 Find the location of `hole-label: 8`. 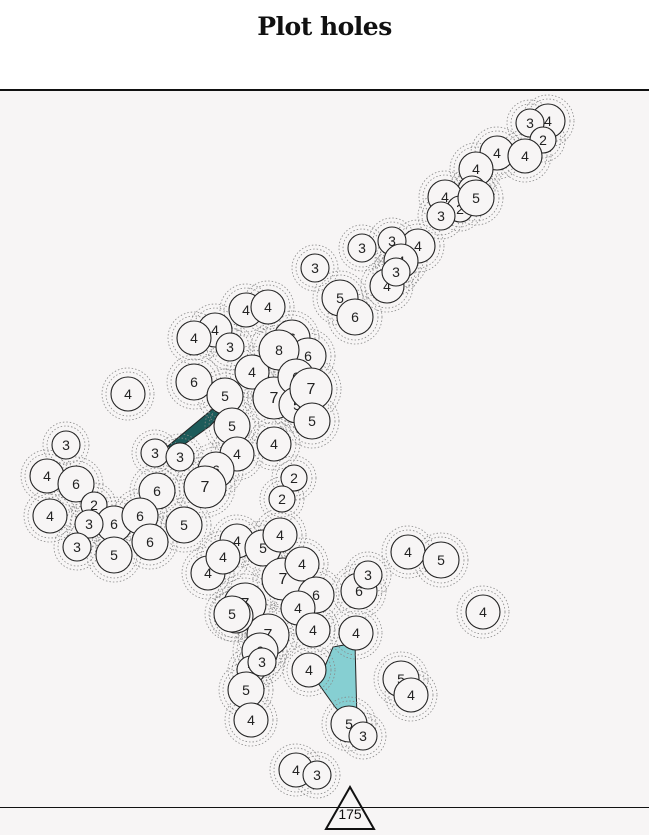

hole-label: 8 is located at coordinates (279, 350).